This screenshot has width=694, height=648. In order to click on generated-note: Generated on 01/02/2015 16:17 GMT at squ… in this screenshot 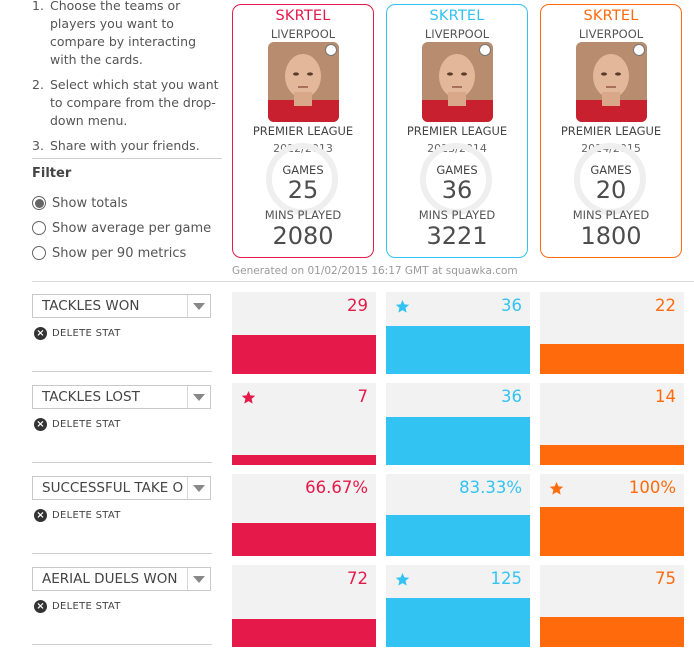, I will do `click(375, 271)`.